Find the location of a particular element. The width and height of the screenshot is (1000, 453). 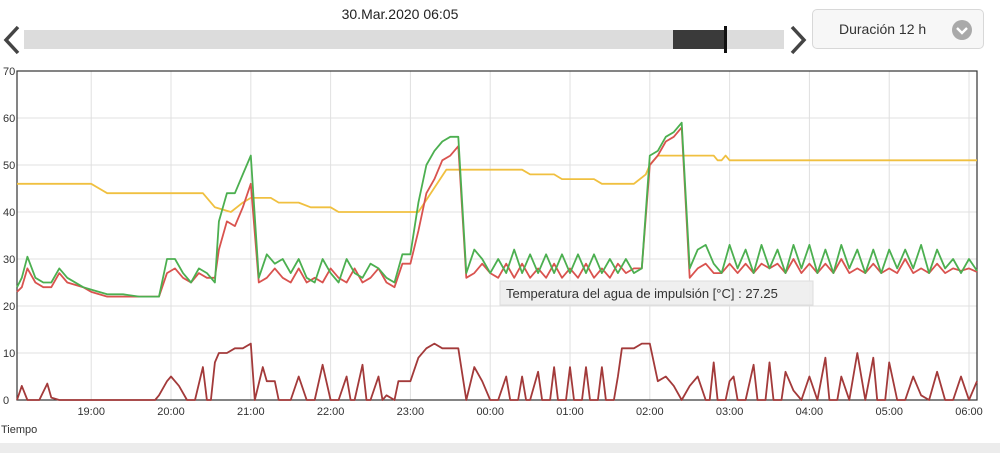

x-tick-label: 00:00 is located at coordinates (490, 412).